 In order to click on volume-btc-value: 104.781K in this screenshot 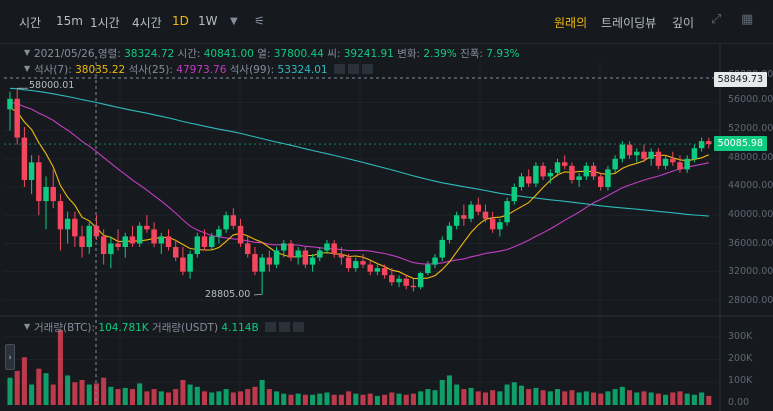, I will do `click(123, 328)`.